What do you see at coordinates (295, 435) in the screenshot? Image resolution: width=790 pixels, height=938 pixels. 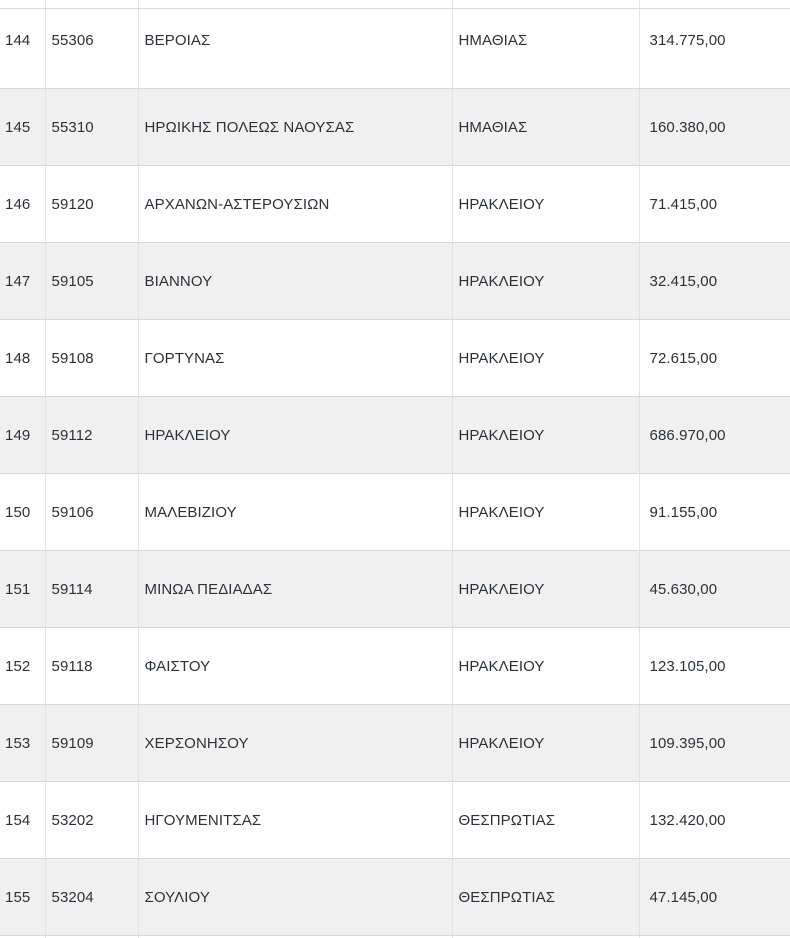 I see `municipality-cell: ΗΡΑΚΛΕΙΟΥ` at bounding box center [295, 435].